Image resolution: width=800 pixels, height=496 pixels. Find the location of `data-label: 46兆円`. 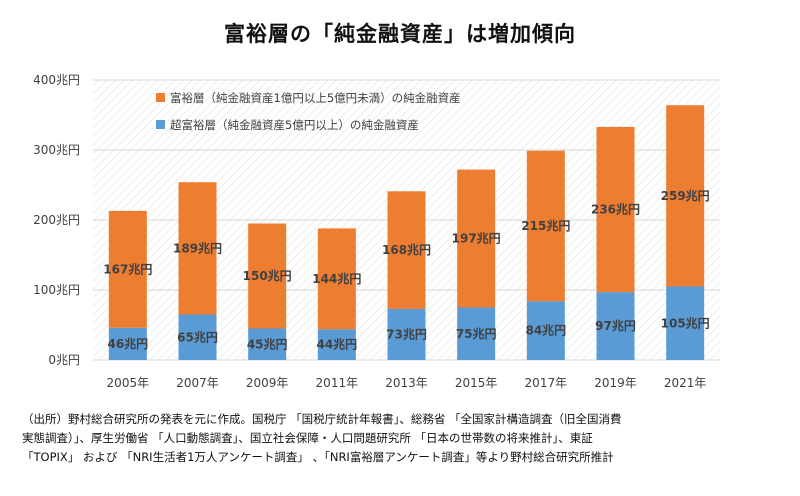

data-label: 46兆円 is located at coordinates (127, 343).